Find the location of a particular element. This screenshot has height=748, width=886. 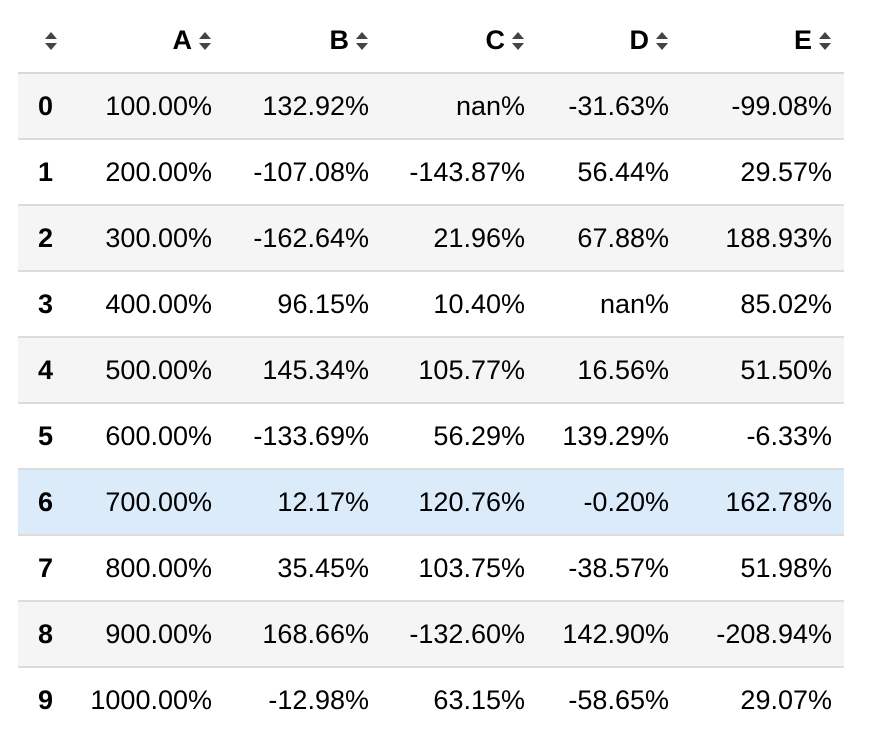

table-row-highlighted: 6 700.00% 12.17% 120.76% -0.20% 162.78% is located at coordinates (431, 502).